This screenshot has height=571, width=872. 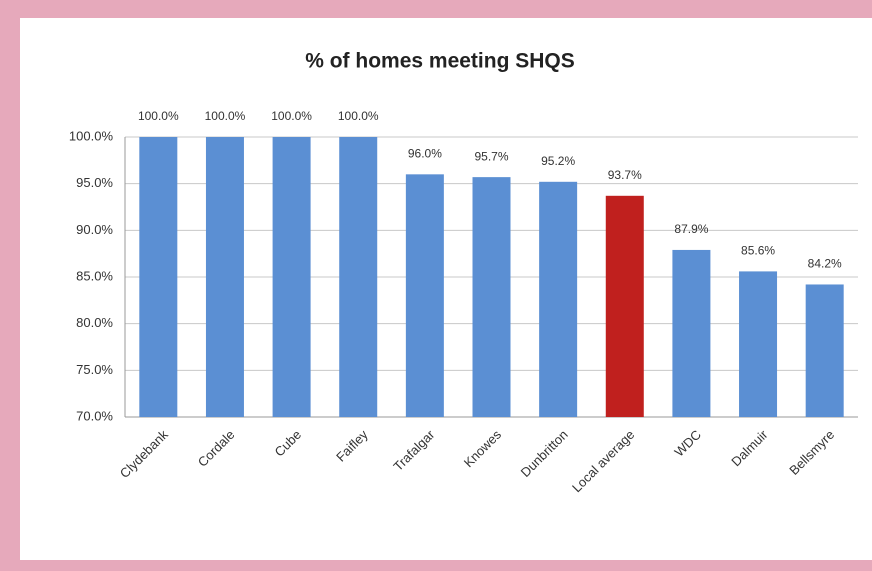 What do you see at coordinates (94, 415) in the screenshot?
I see `y-tick-label: 70.0%` at bounding box center [94, 415].